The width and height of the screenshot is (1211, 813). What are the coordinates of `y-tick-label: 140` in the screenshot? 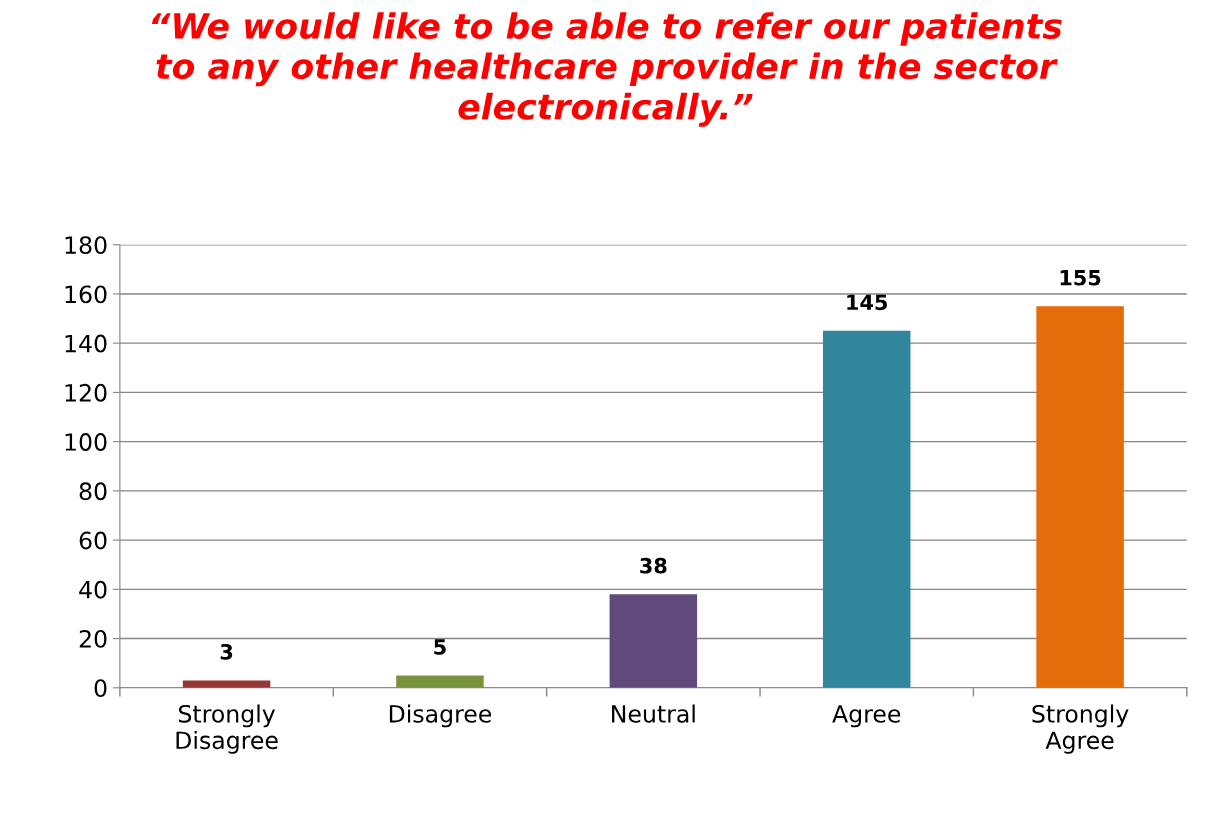 It's located at (86, 343).